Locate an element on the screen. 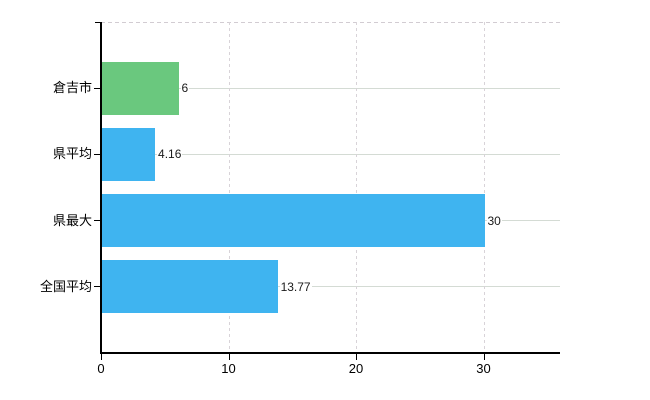 The width and height of the screenshot is (650, 400). bar-value-label: 30 is located at coordinates (494, 220).